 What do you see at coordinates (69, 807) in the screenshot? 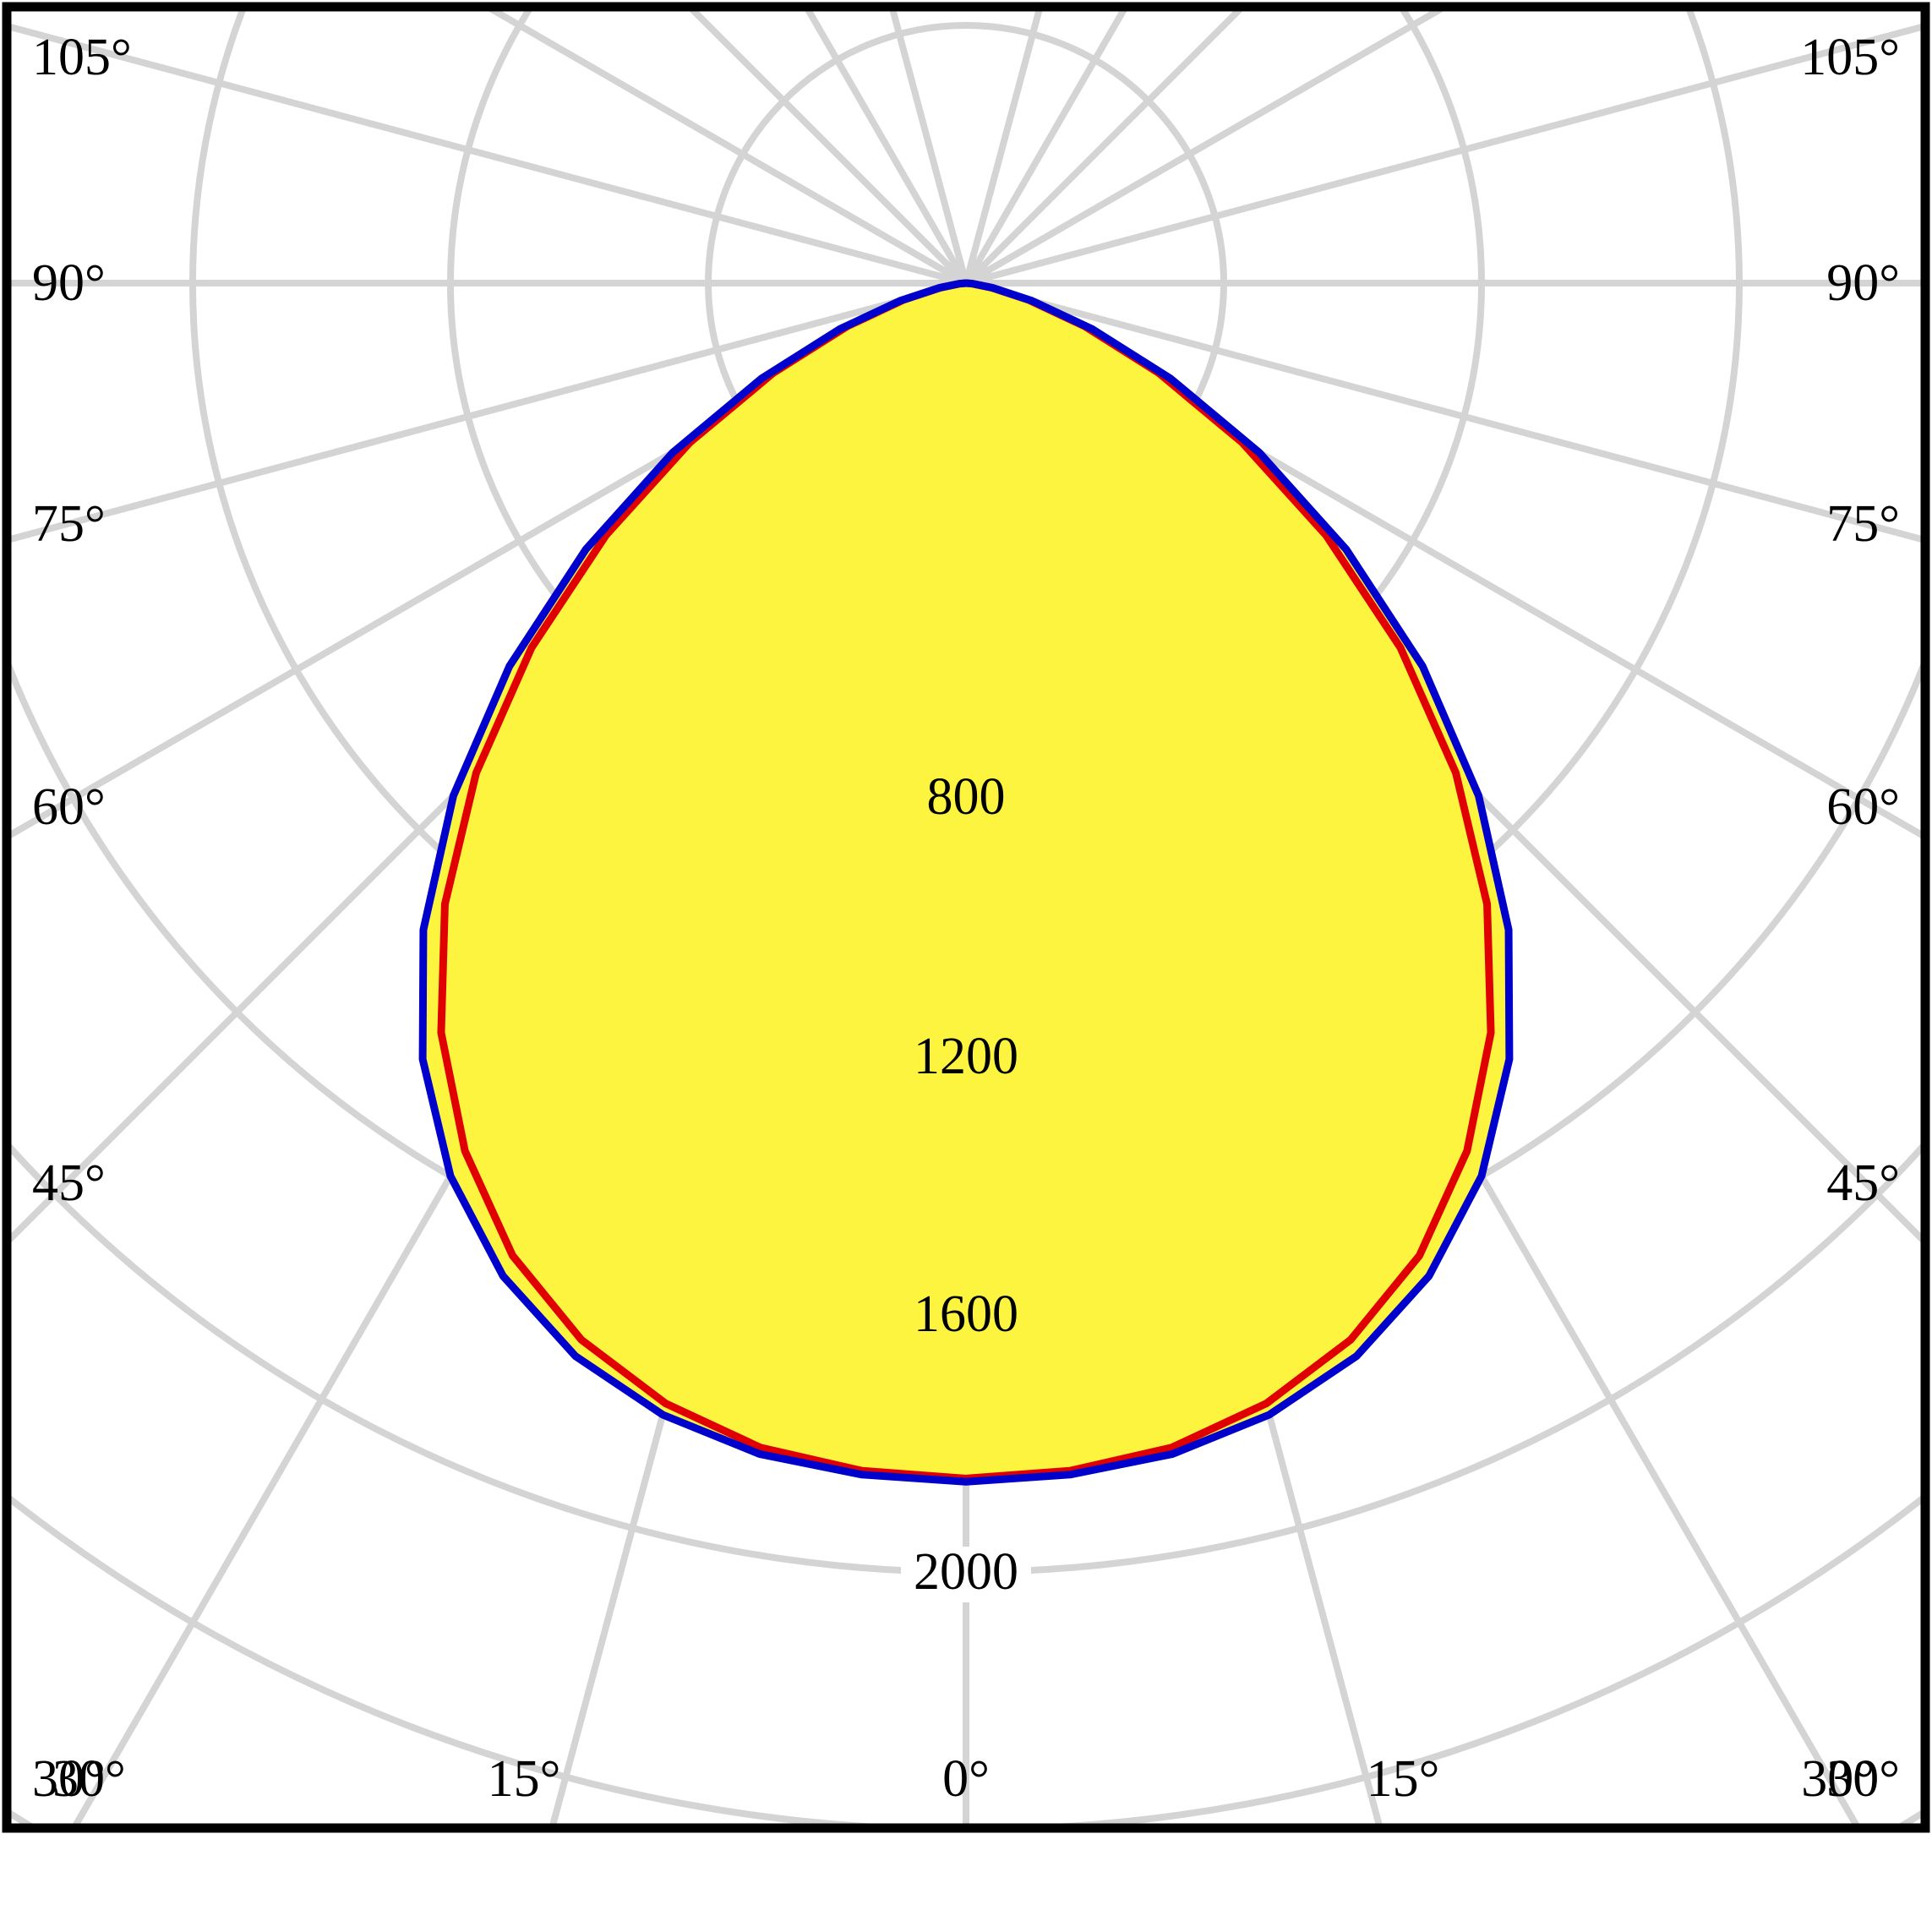
I see `angle-label-left: 60°` at bounding box center [69, 807].